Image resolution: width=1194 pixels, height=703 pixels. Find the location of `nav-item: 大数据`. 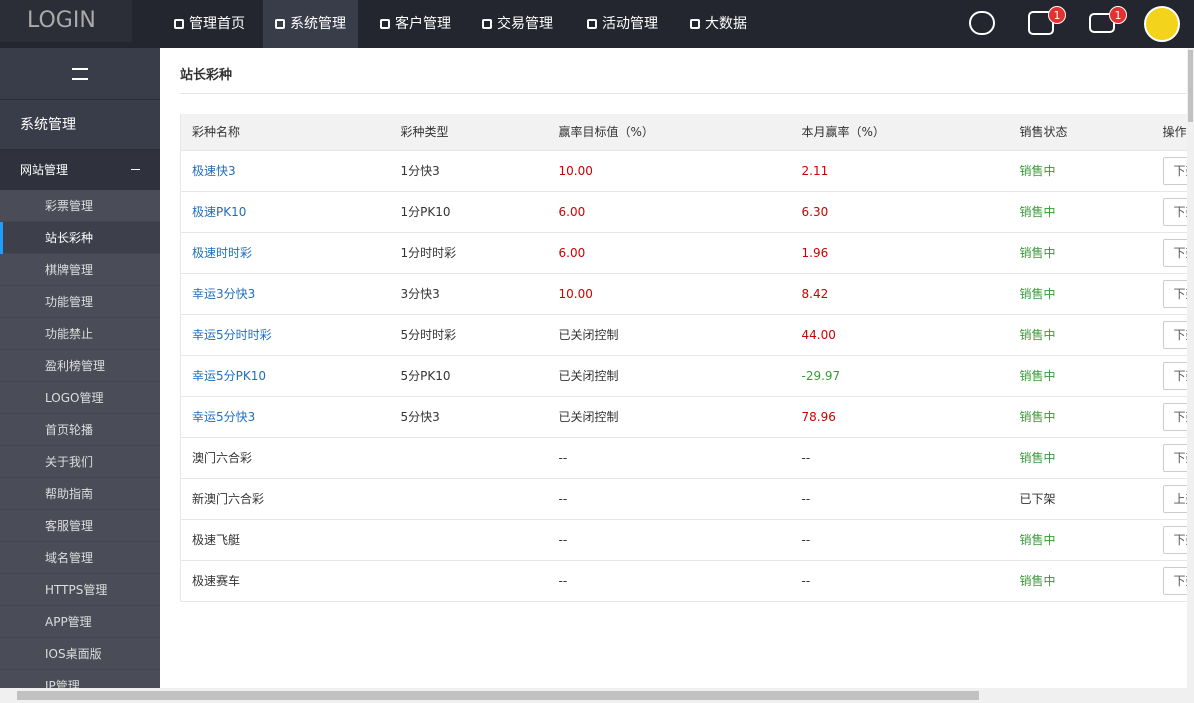

nav-item: 大数据 is located at coordinates (718, 24).